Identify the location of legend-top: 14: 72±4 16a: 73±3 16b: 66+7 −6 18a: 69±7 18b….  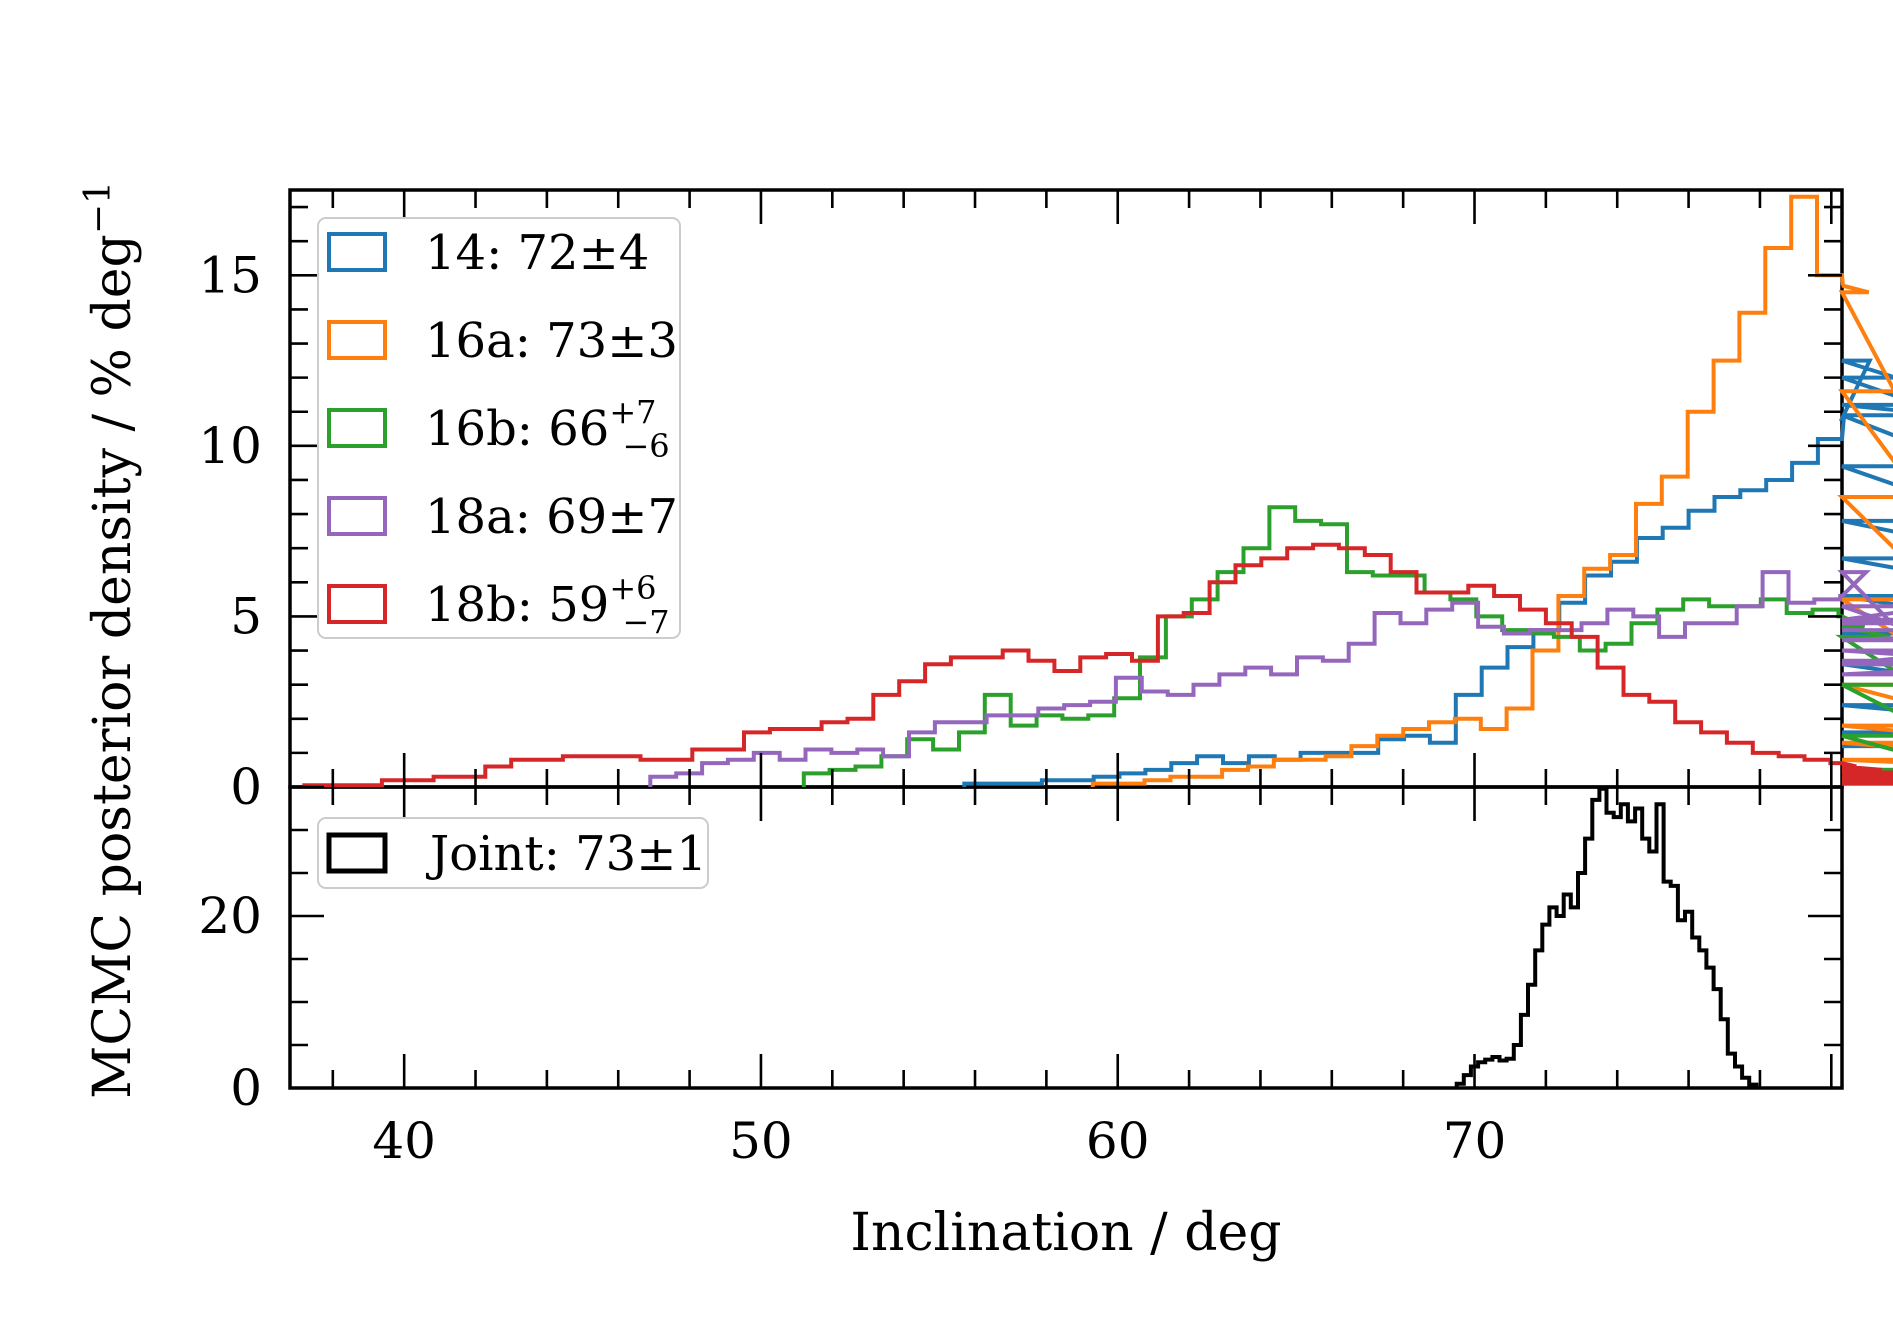
(499, 429).